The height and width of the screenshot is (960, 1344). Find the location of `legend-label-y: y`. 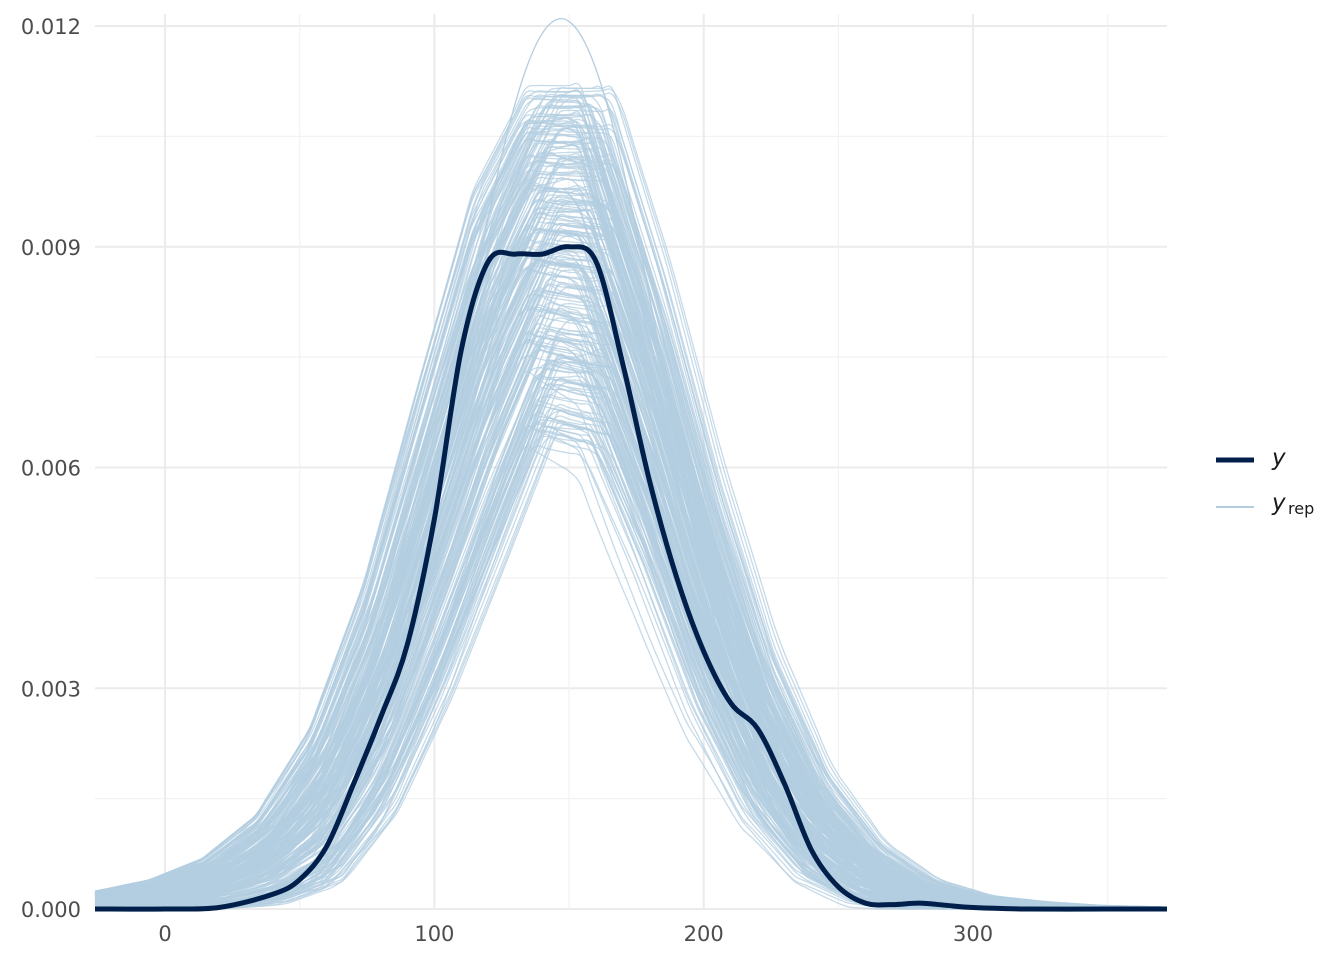

legend-label-y: y is located at coordinates (1278, 458).